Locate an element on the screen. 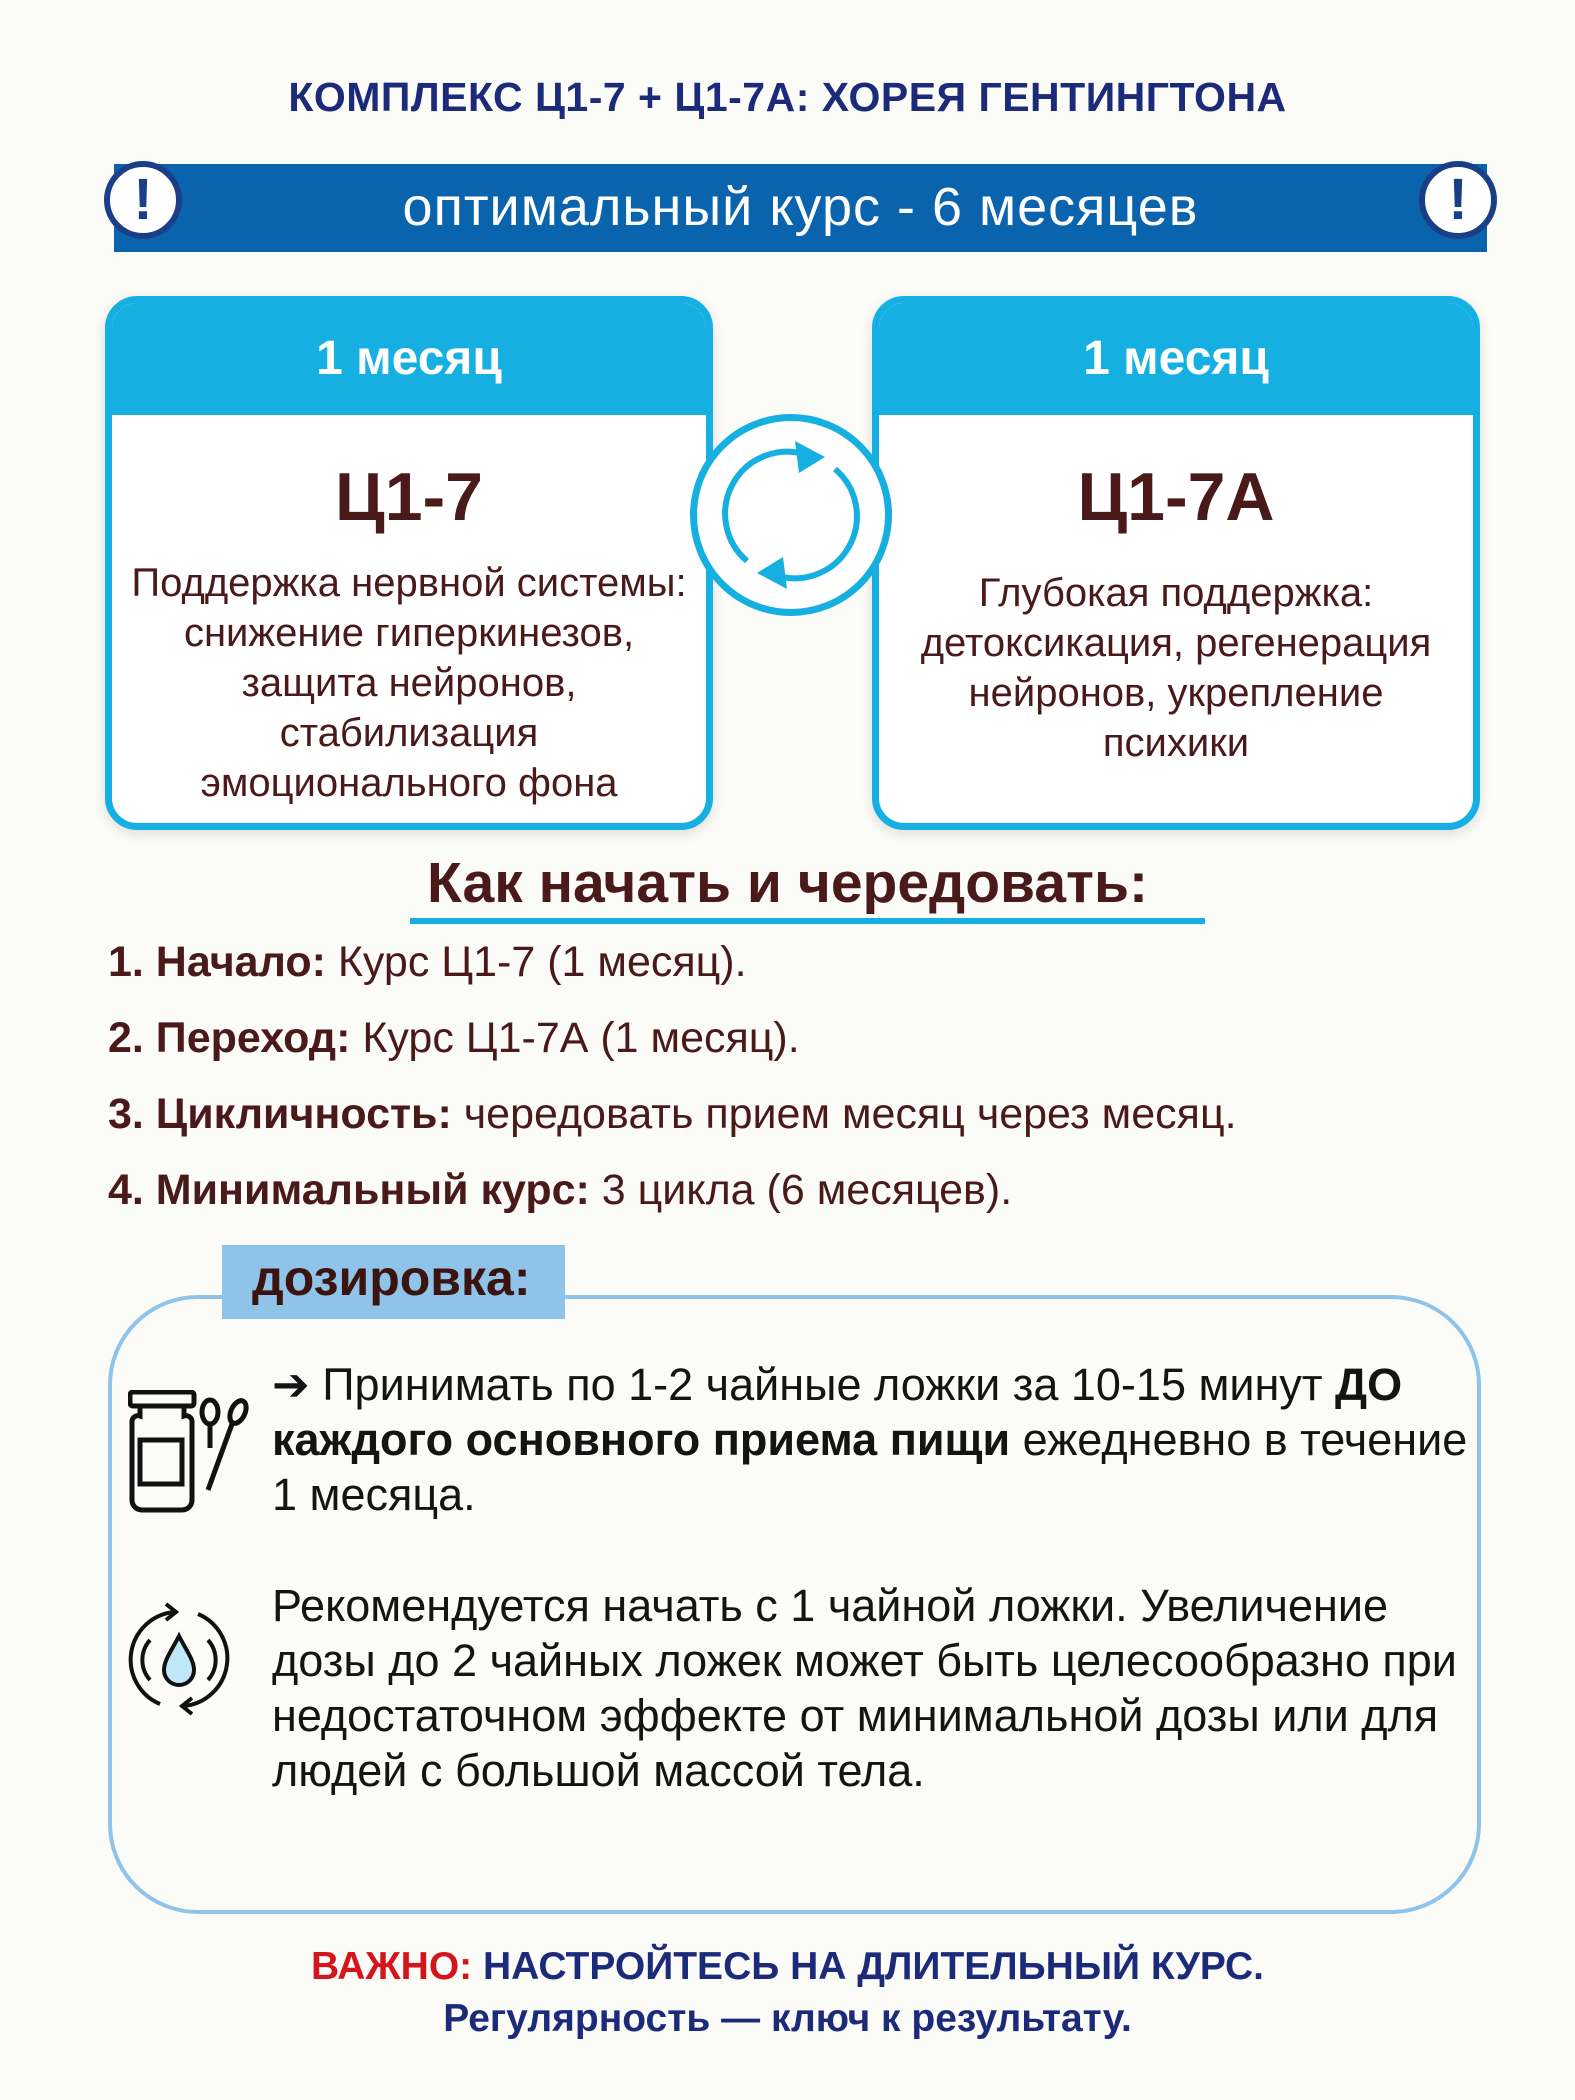  banner-text: оптимальный курс - 6 месяцев is located at coordinates (800, 207).